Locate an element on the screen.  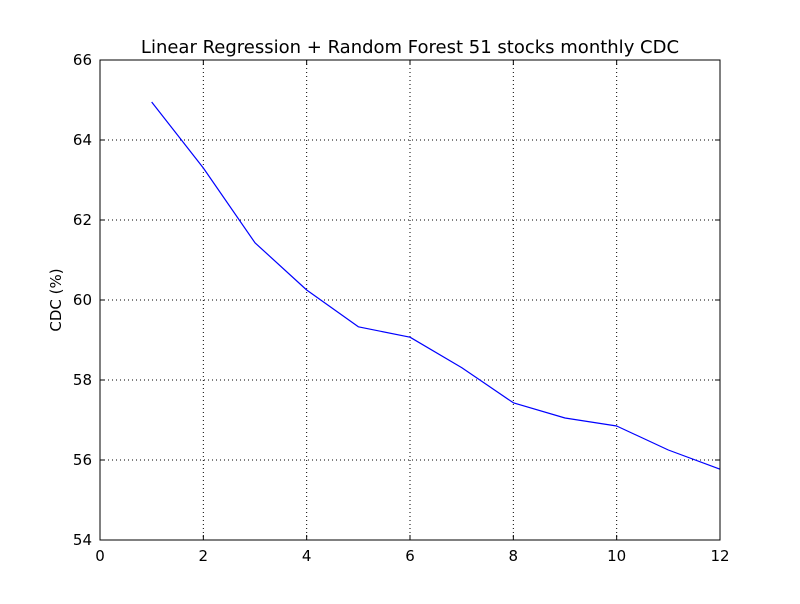
y-tick-label: 66 is located at coordinates (82, 60).